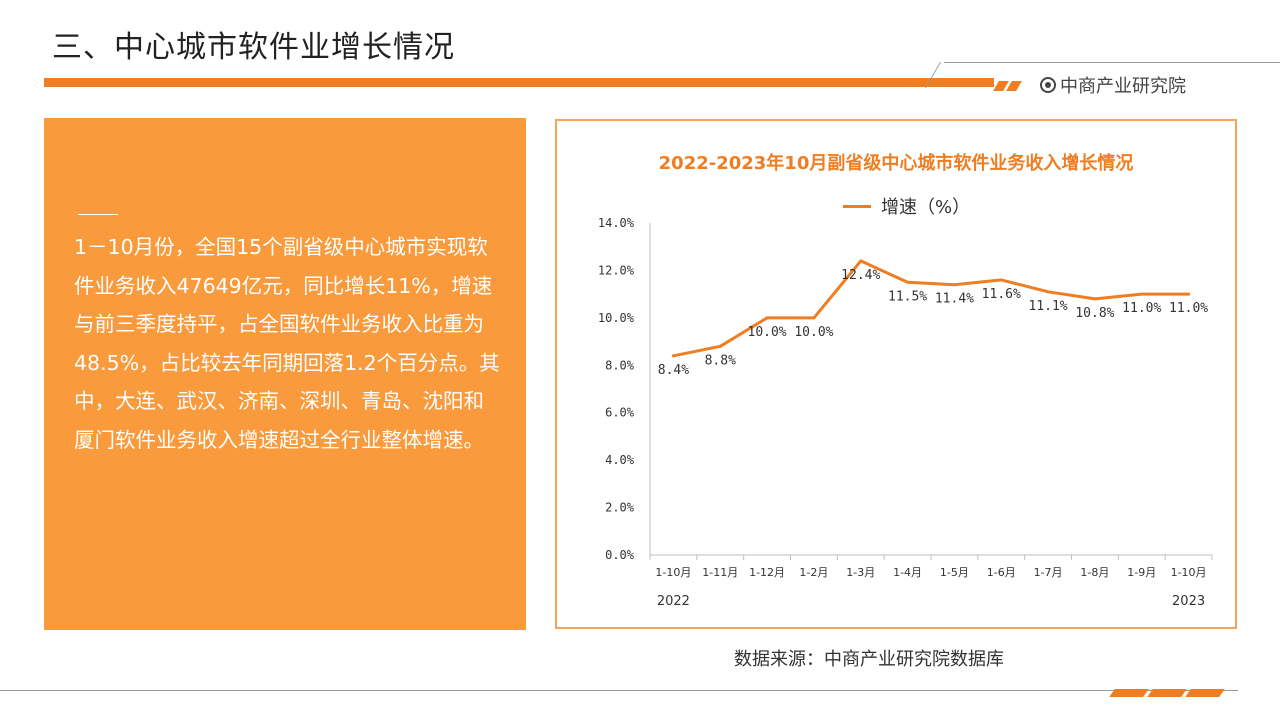 The height and width of the screenshot is (720, 1280). I want to click on data-label: 8.4%, so click(673, 370).